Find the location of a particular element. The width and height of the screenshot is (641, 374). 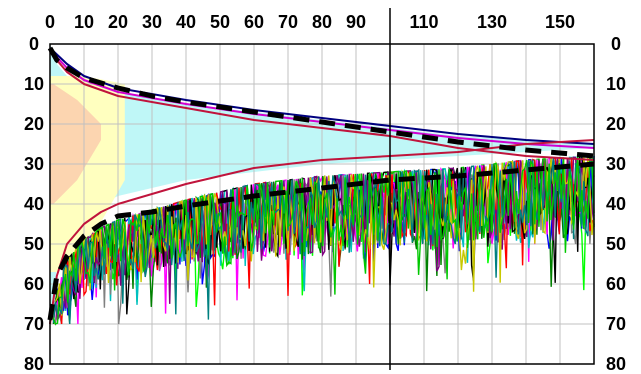

x-tick-label: 0 is located at coordinates (50, 22).